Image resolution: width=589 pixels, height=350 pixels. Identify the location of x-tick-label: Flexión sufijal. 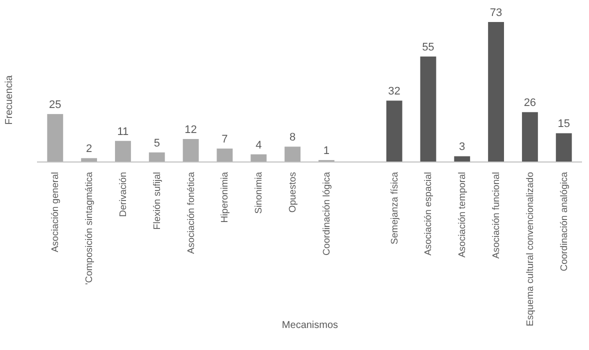
(157, 201).